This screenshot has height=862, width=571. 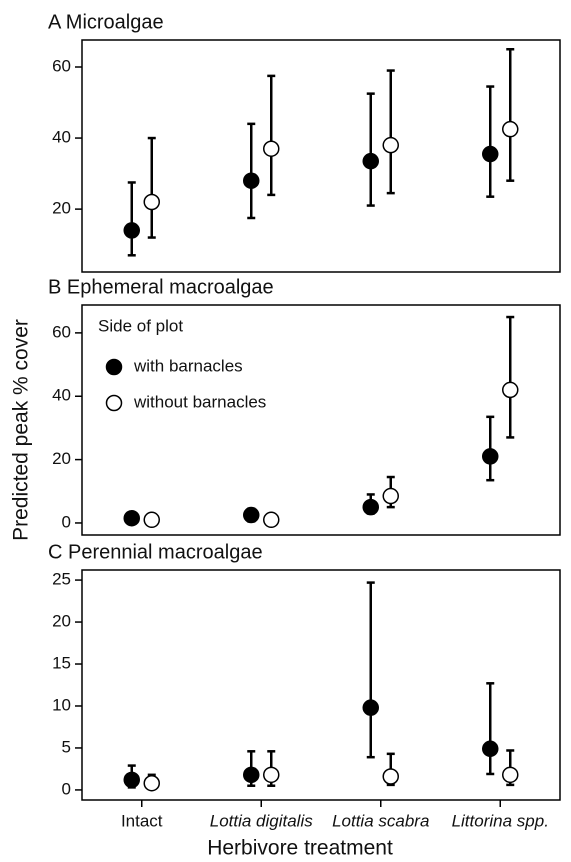 What do you see at coordinates (61, 662) in the screenshot?
I see `y-tick-label: 15` at bounding box center [61, 662].